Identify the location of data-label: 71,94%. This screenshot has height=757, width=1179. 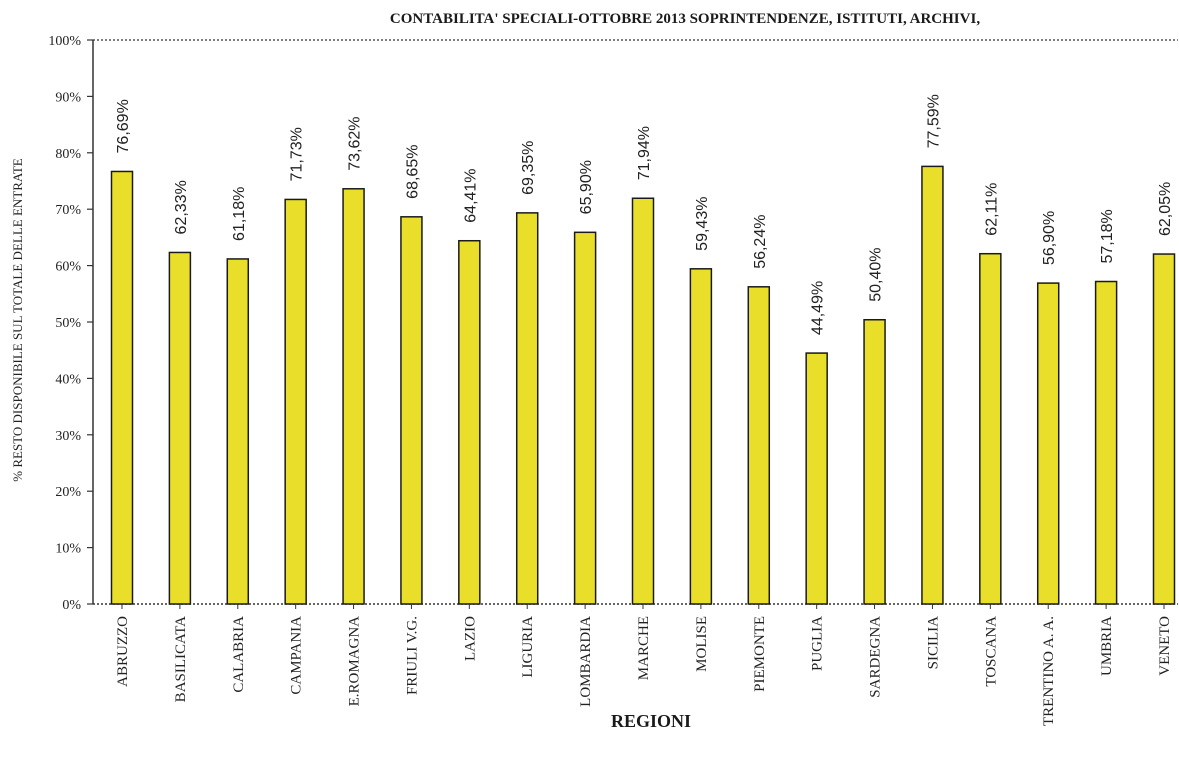
(644, 153).